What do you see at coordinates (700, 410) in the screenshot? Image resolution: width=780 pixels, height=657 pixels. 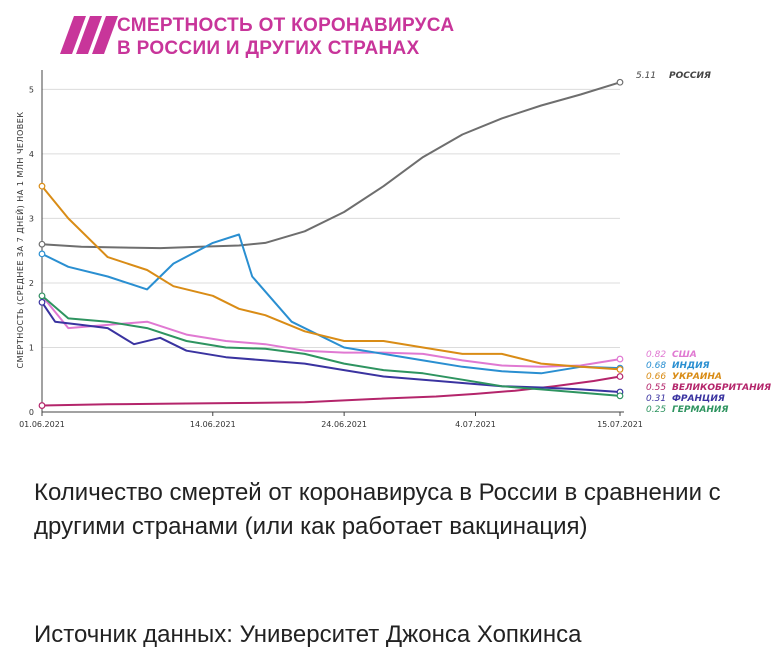 I see `series-name-label: ГЕРМАНИЯ` at bounding box center [700, 410].